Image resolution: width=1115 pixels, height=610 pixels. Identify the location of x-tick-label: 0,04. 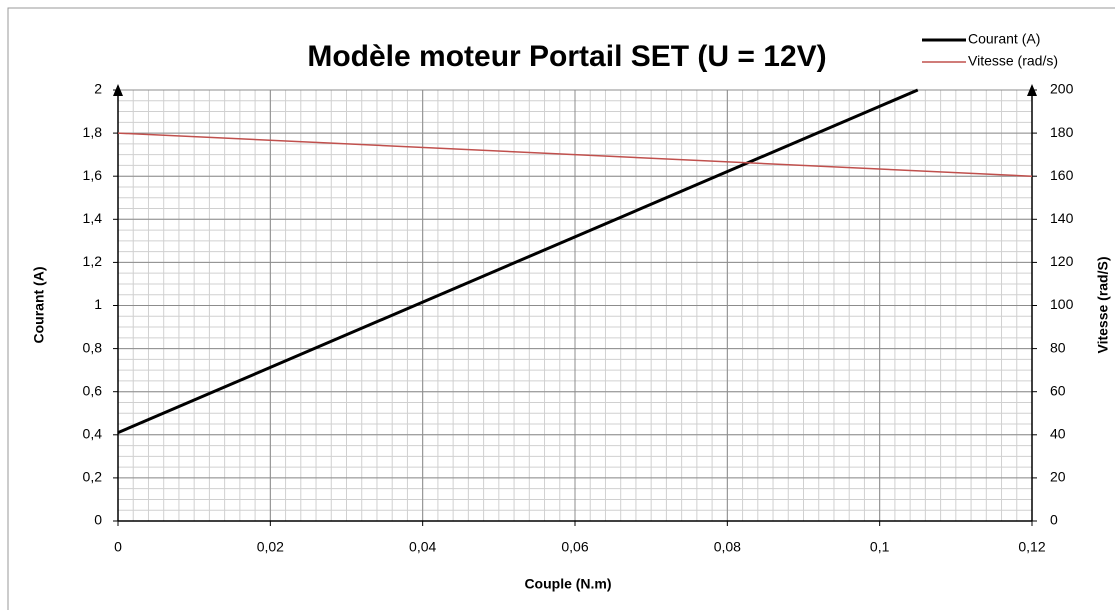
(422, 547).